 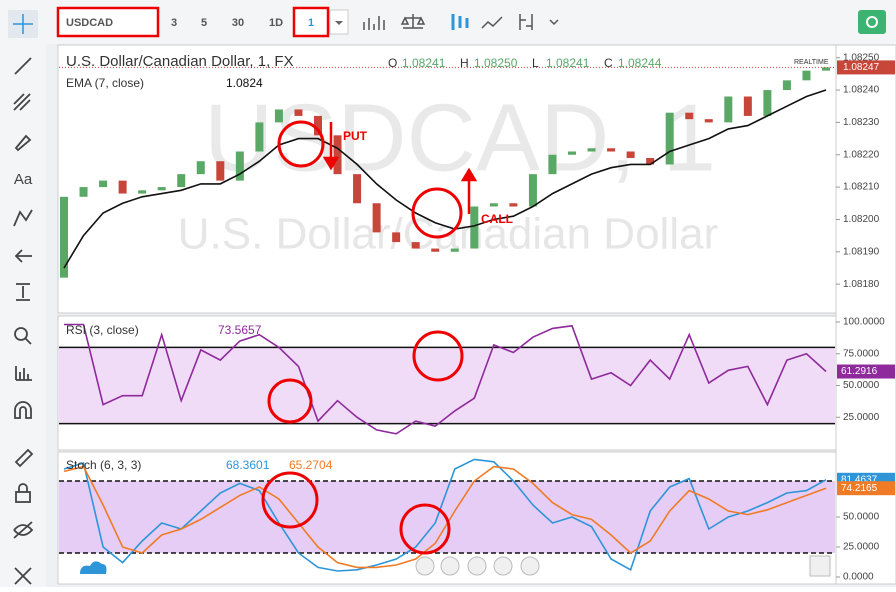 What do you see at coordinates (392, 63) in the screenshot?
I see `ohlc-name: O` at bounding box center [392, 63].